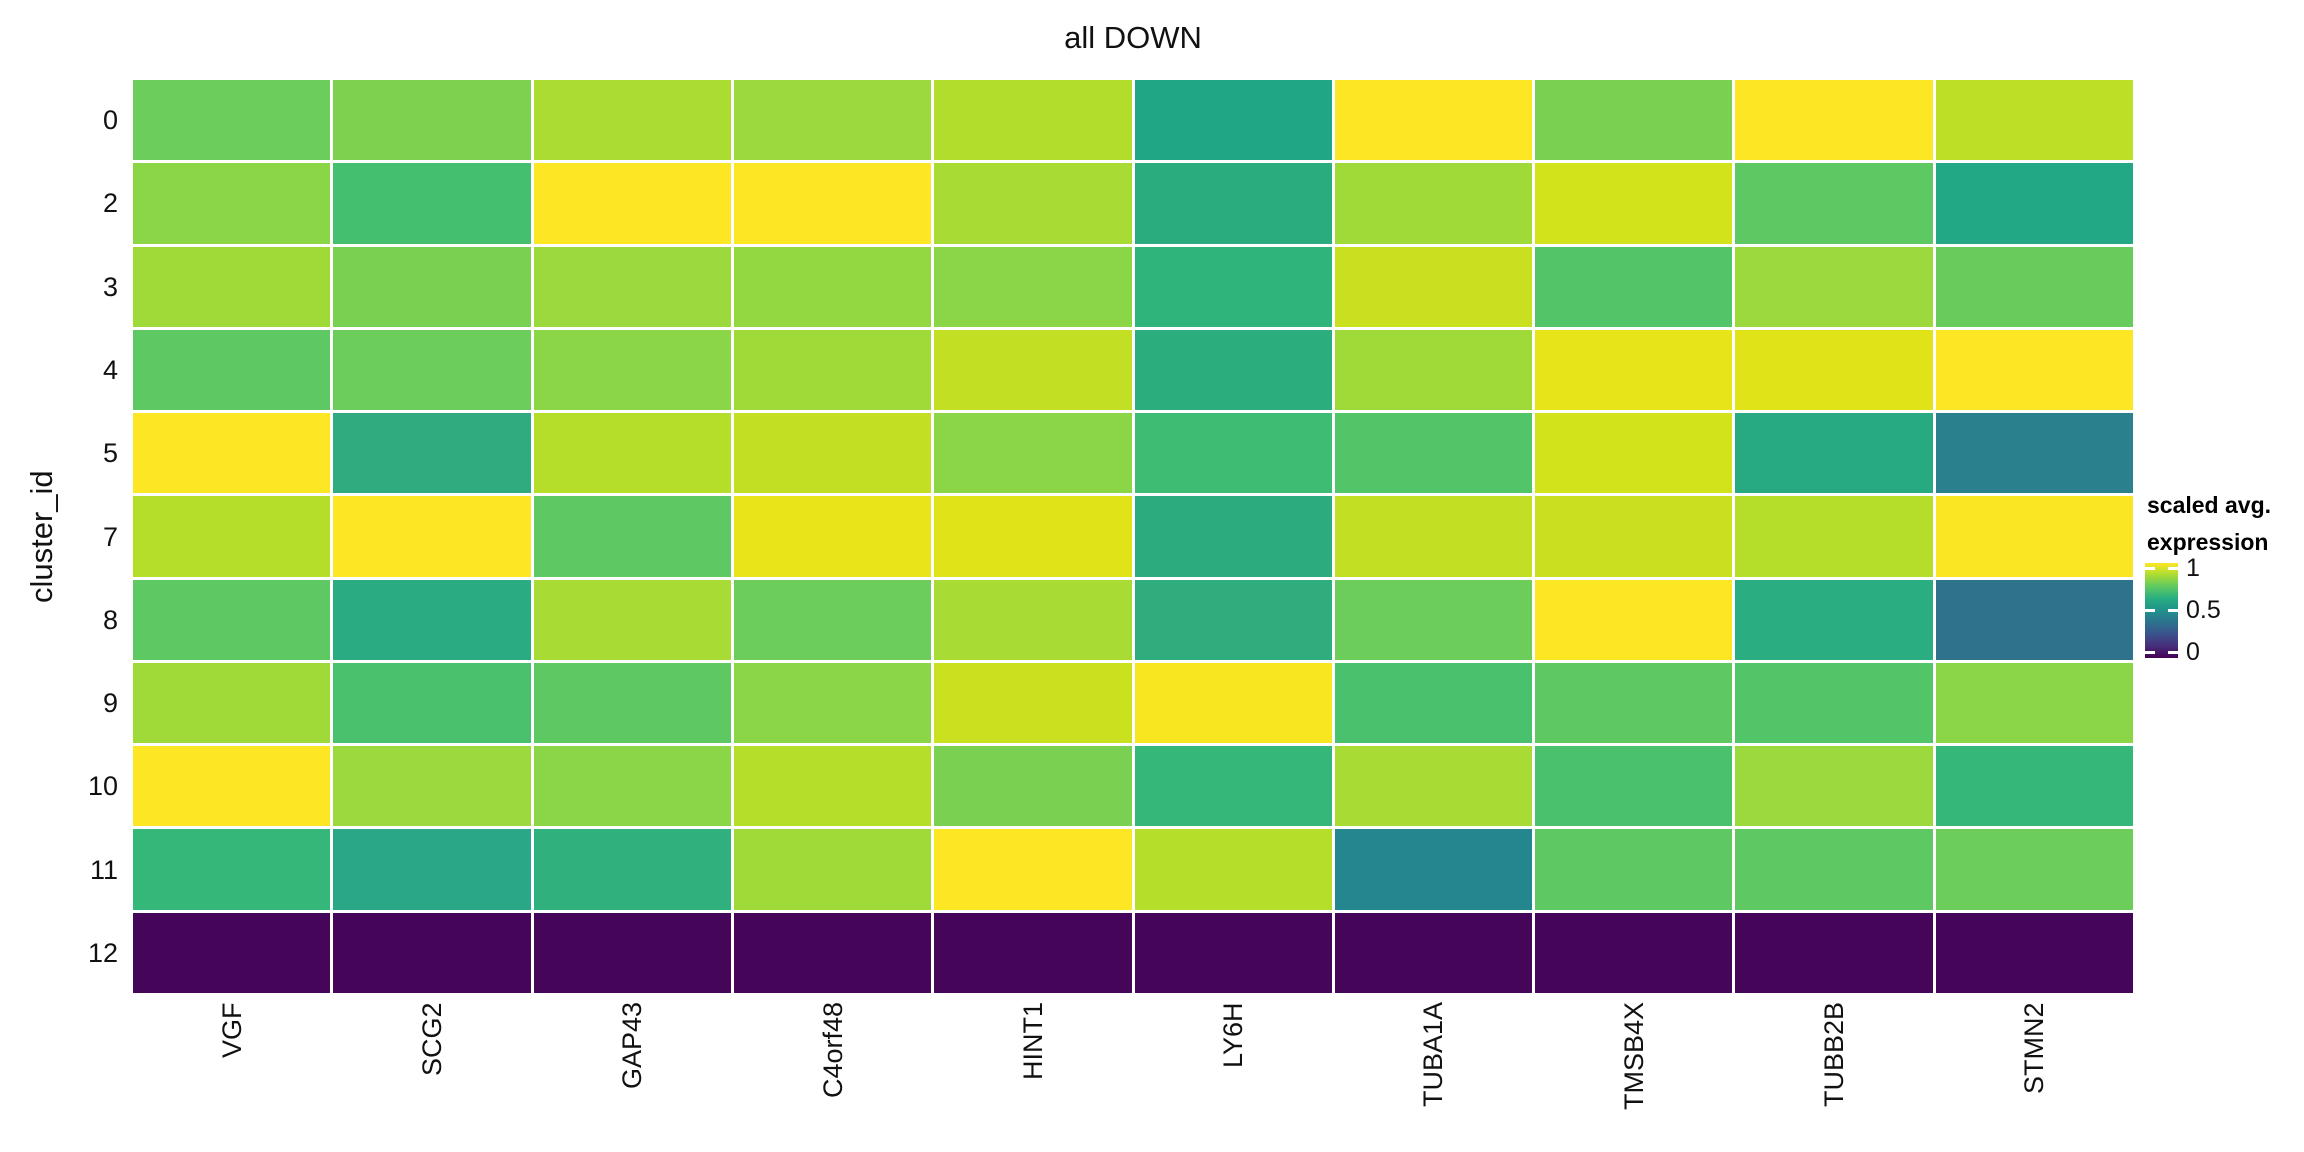 The height and width of the screenshot is (1152, 2304). I want to click on y-tick-label: 4, so click(110, 369).